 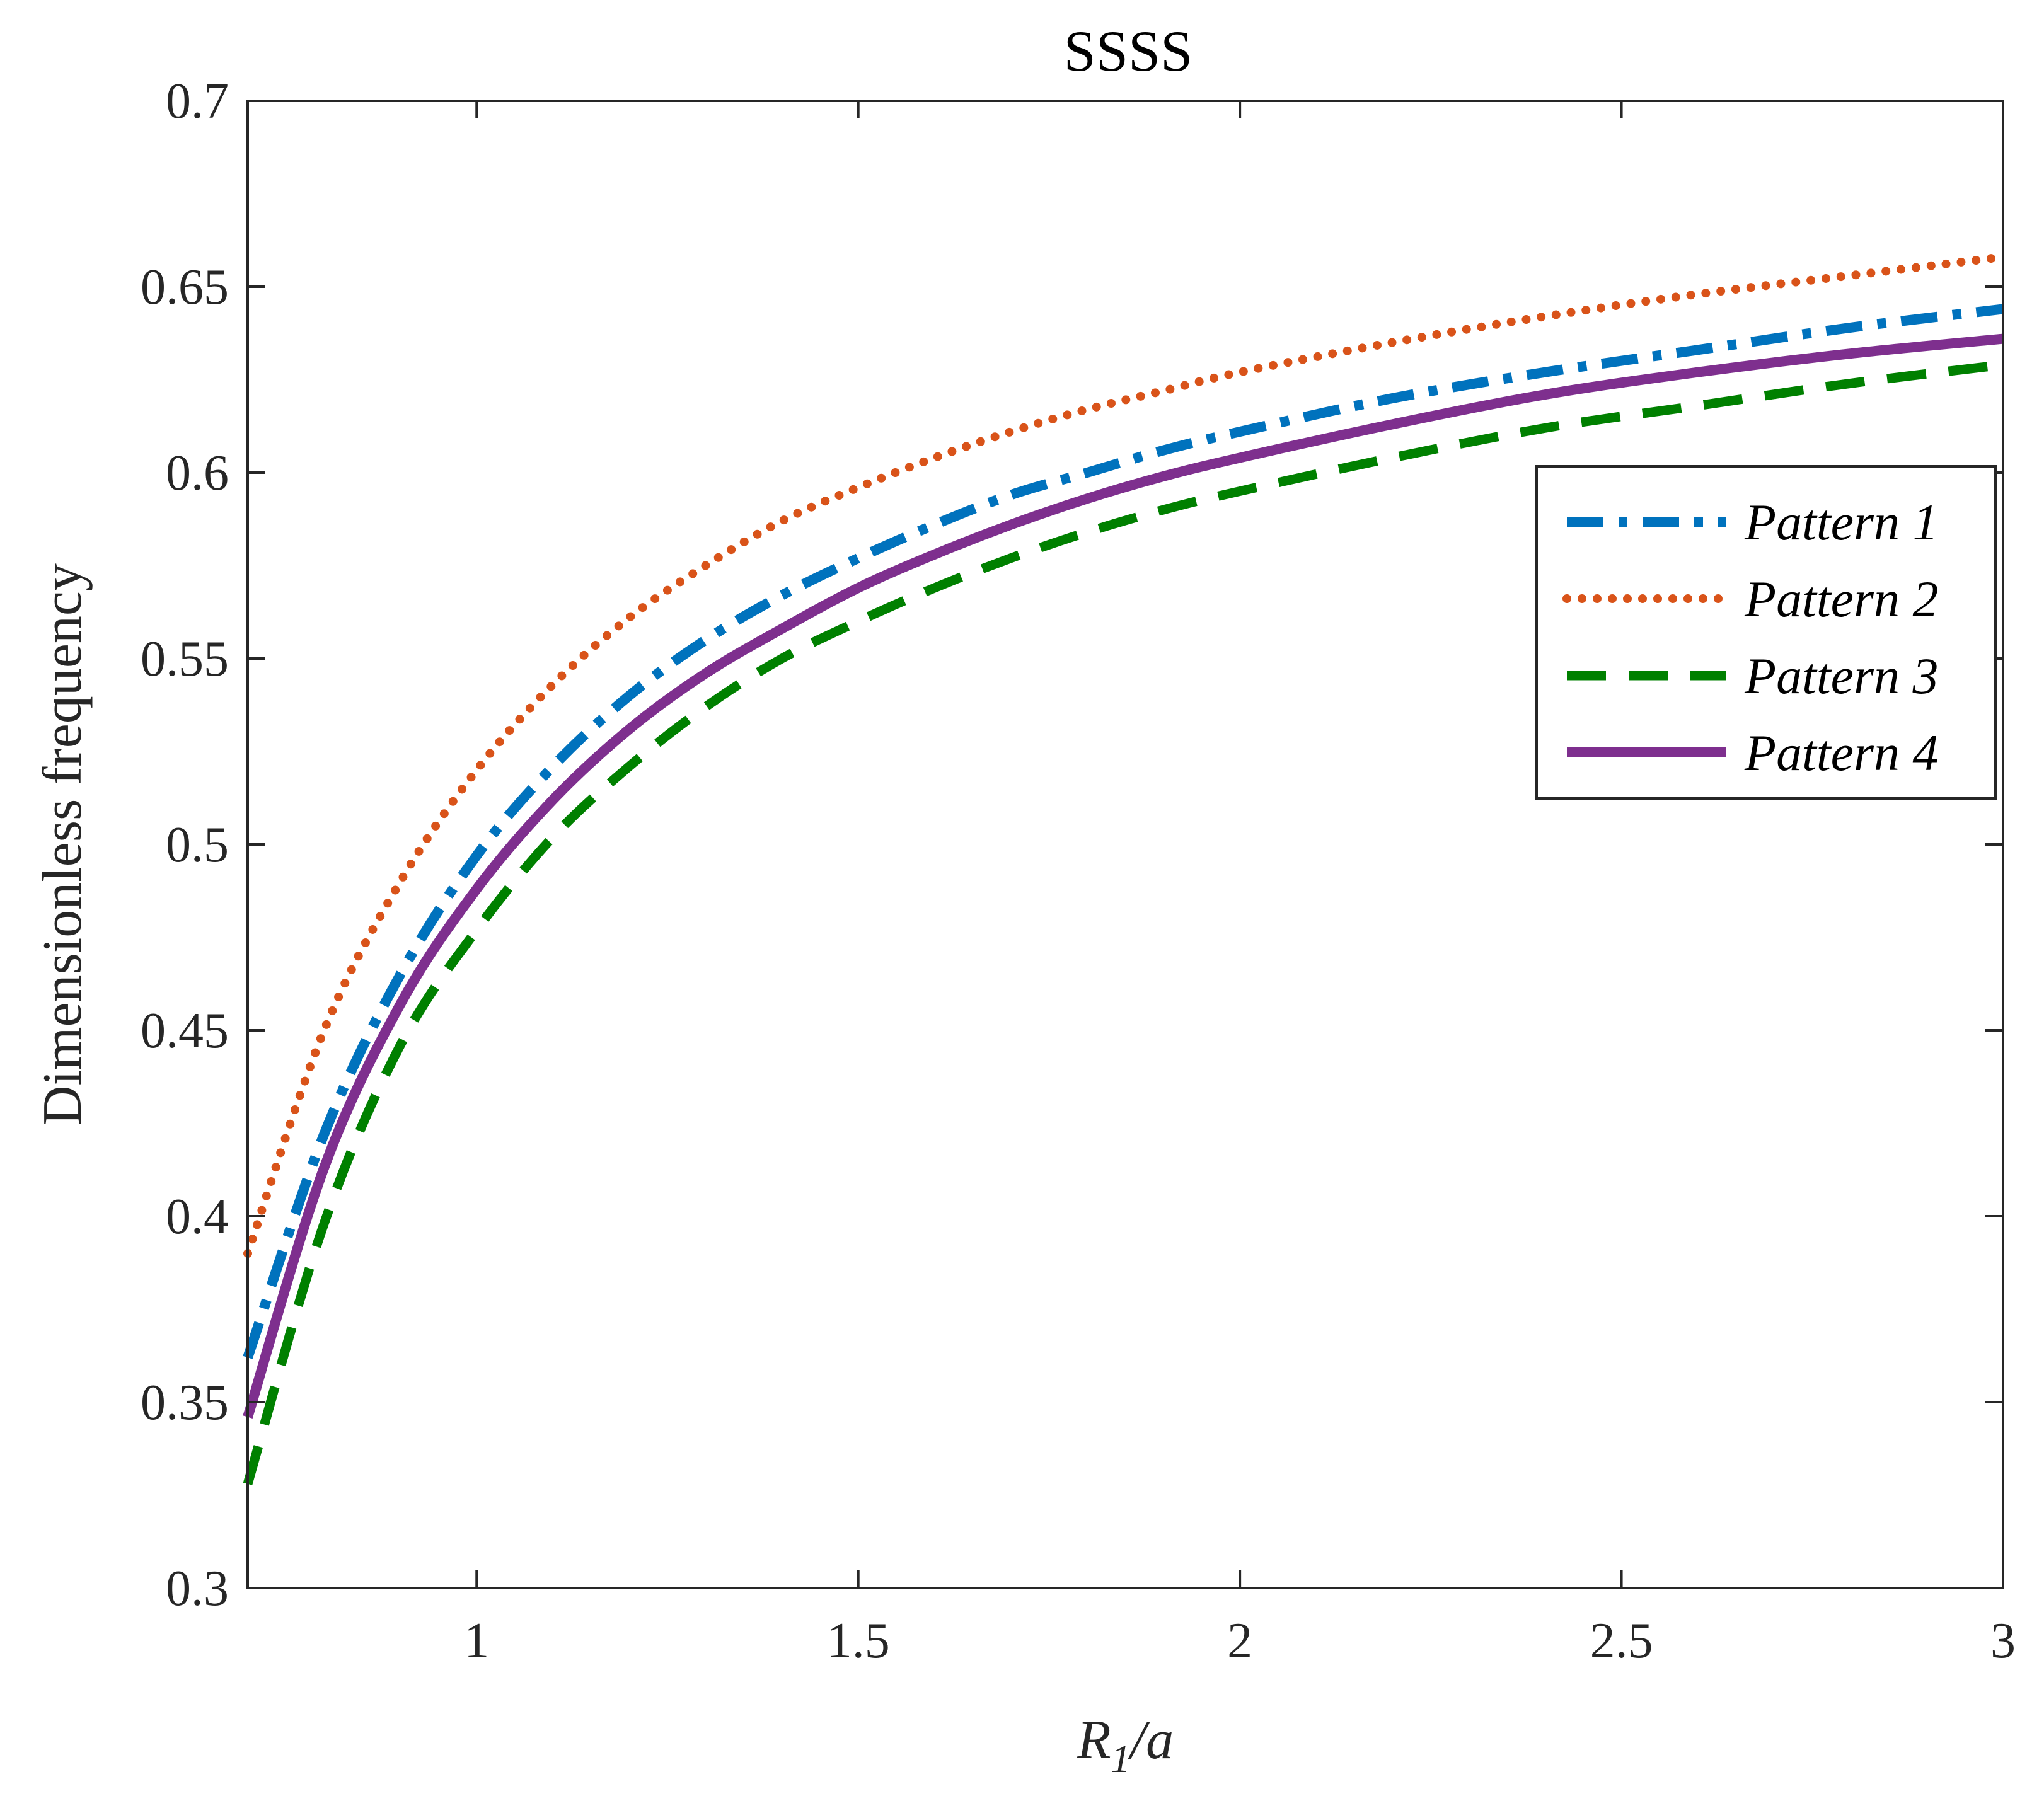 I want to click on legend-box, so click(x=1766, y=632).